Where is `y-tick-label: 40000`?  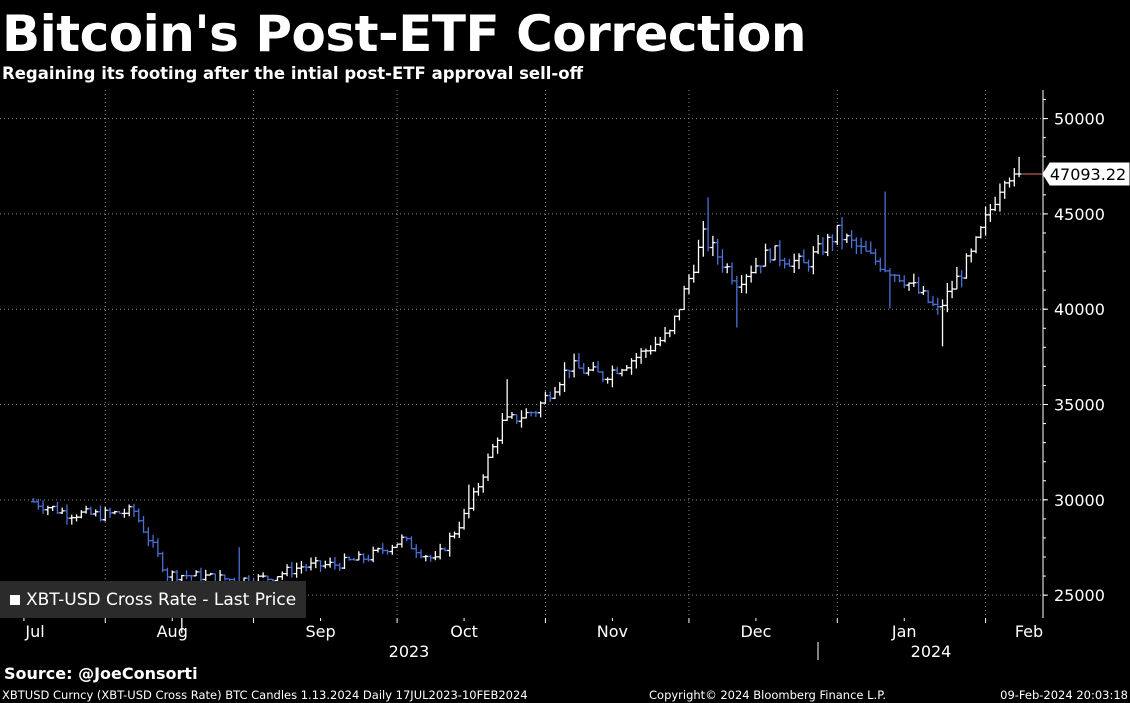
y-tick-label: 40000 is located at coordinates (1079, 309).